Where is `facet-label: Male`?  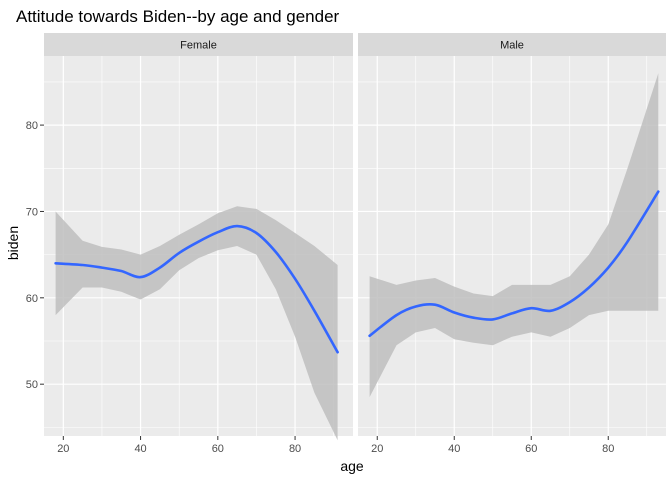 facet-label: Male is located at coordinates (512, 46).